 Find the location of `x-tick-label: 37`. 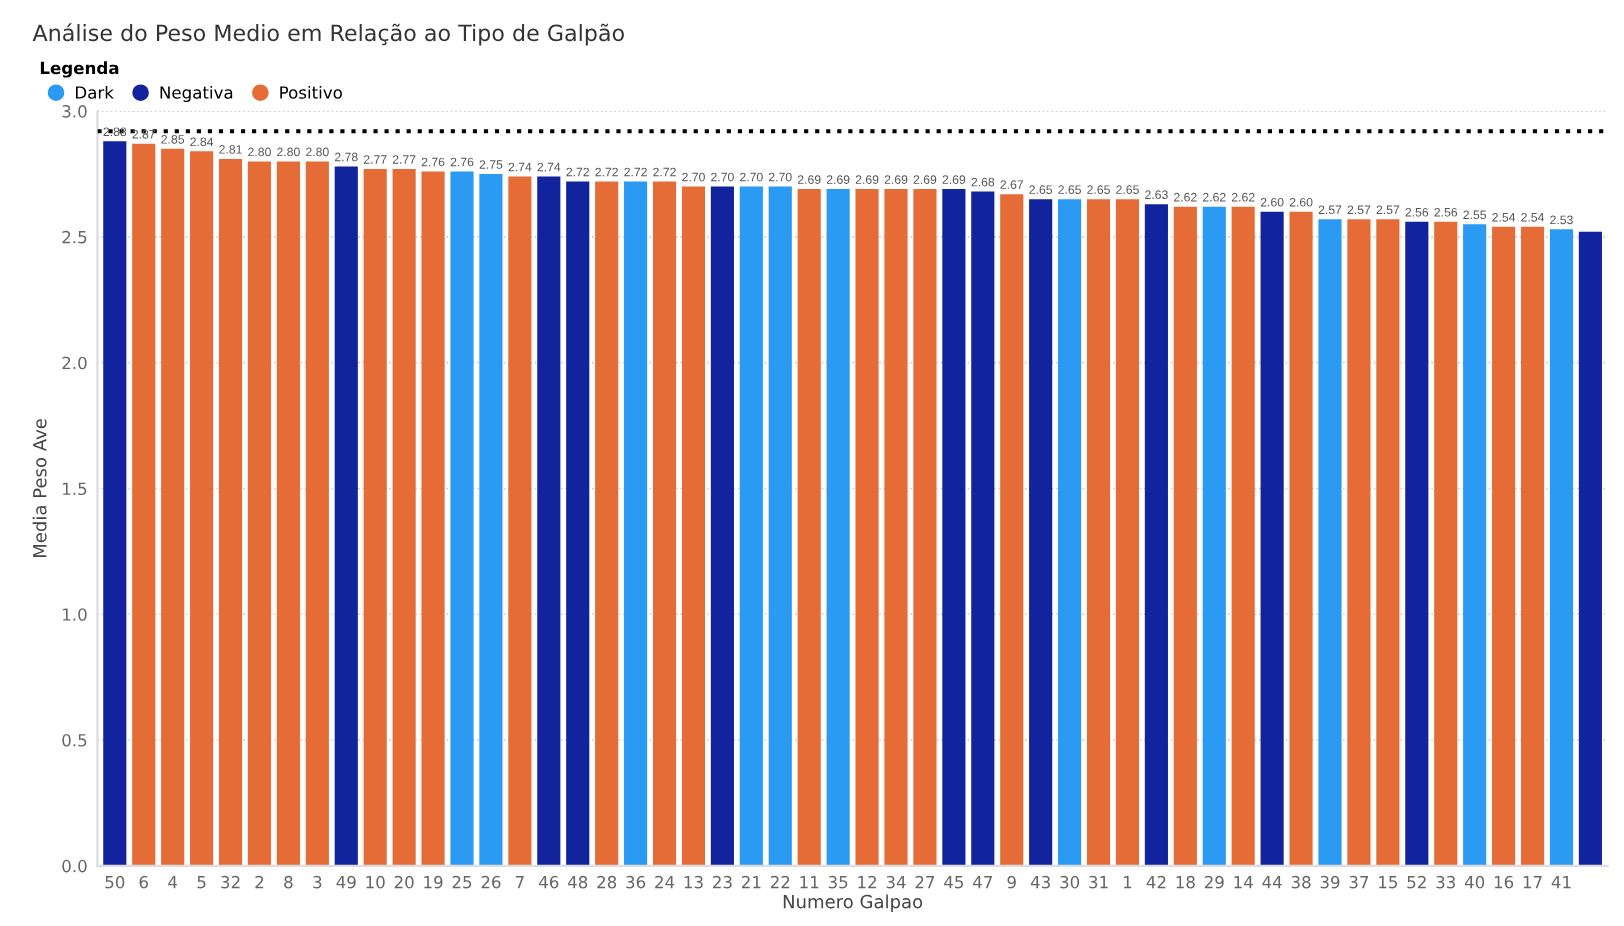

x-tick-label: 37 is located at coordinates (1359, 882).